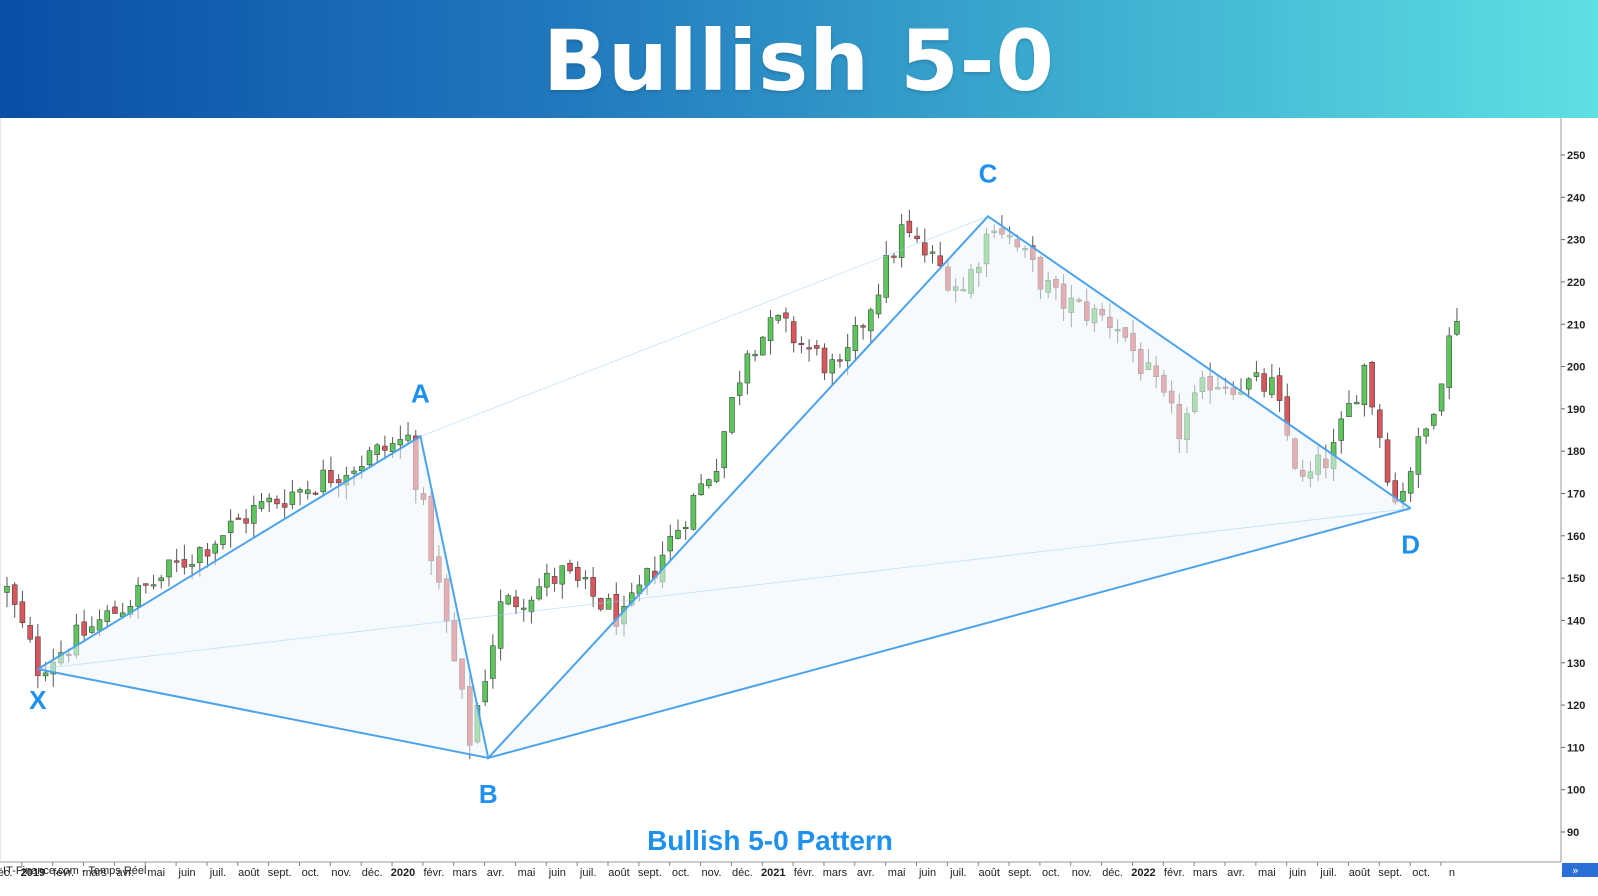 Image resolution: width=1598 pixels, height=896 pixels. What do you see at coordinates (1576, 791) in the screenshot?
I see `y-tick-label: 100` at bounding box center [1576, 791].